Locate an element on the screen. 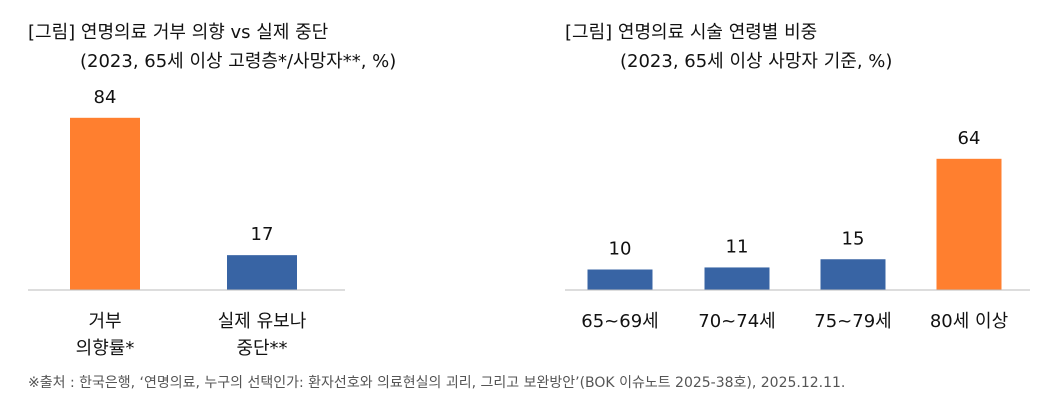 The height and width of the screenshot is (408, 1060). x-tick-label: 의향률* is located at coordinates (105, 348).